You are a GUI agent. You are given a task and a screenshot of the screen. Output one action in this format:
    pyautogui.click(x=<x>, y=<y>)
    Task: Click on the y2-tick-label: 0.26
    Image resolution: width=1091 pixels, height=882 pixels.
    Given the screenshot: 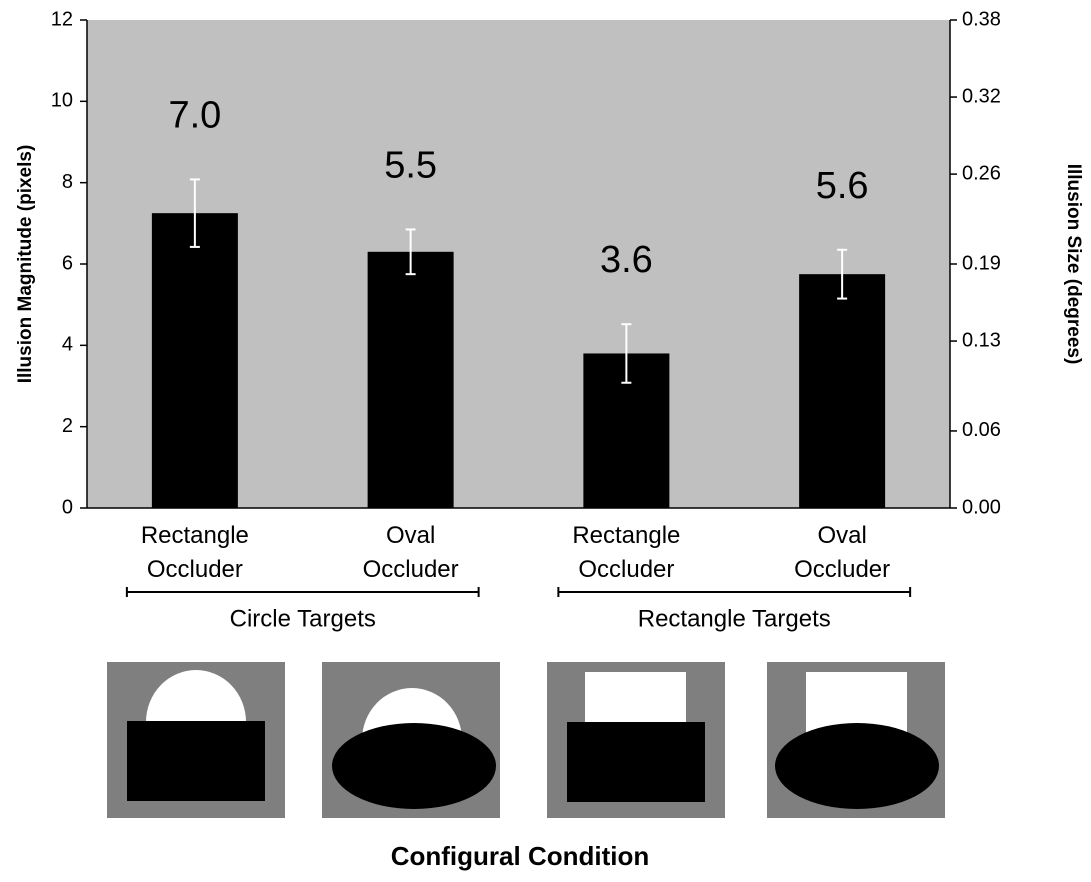 What is the action you would take?
    pyautogui.click(x=981, y=173)
    